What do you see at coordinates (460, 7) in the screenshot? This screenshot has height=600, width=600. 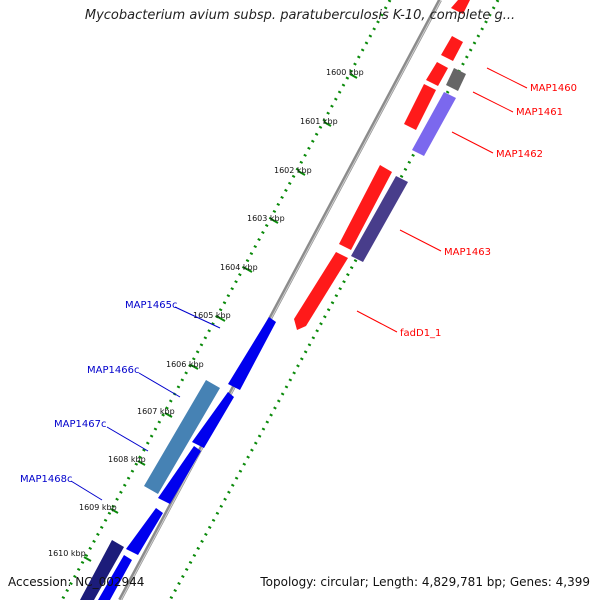 I see `gene-feature-MAP1460-upper` at bounding box center [460, 7].